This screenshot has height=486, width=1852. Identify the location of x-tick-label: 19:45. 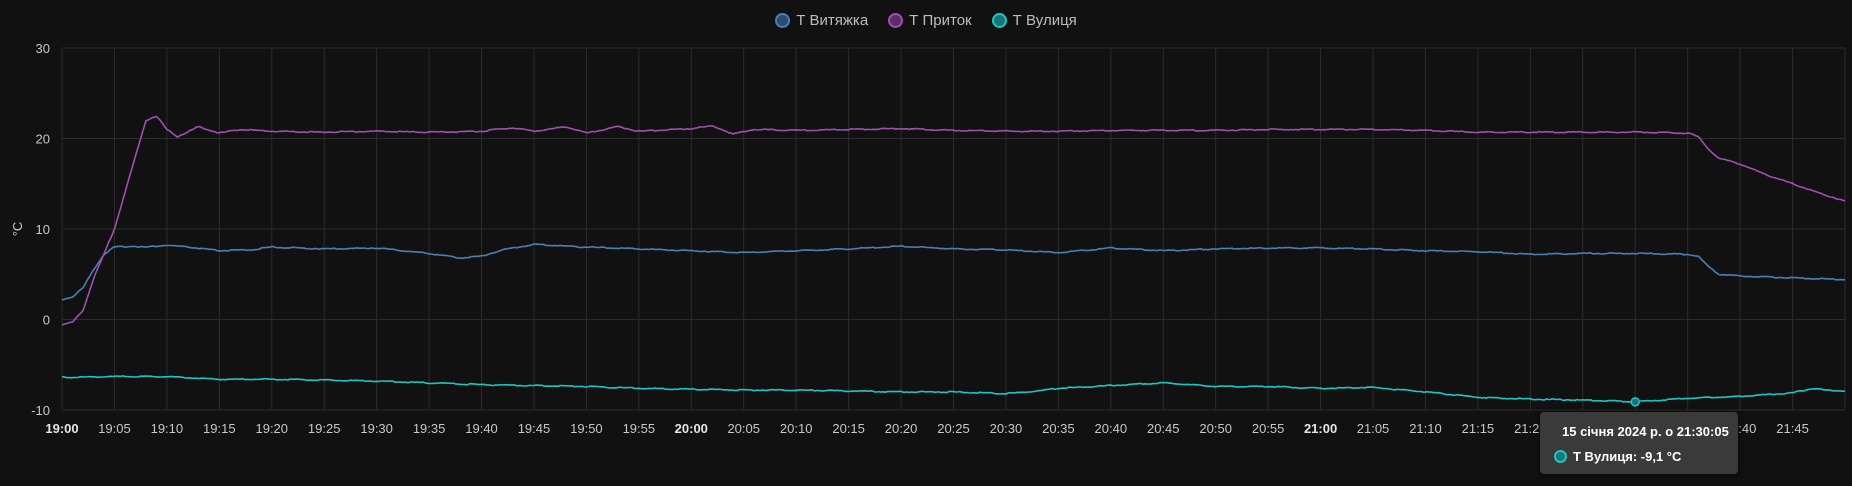
(534, 428).